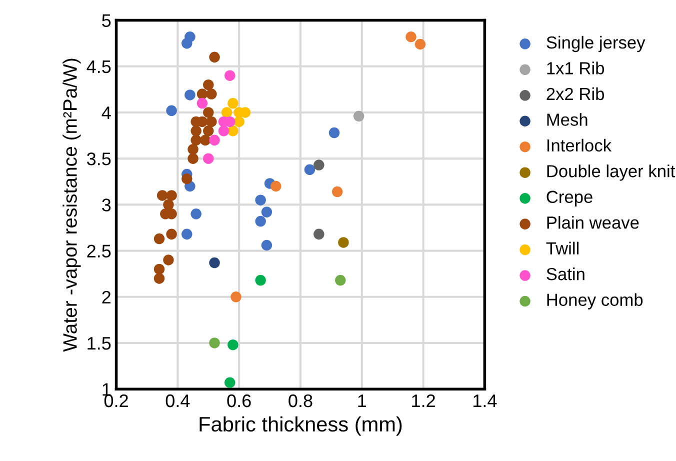 Image resolution: width=676 pixels, height=461 pixels. Describe the element at coordinates (106, 21) in the screenshot. I see `y-tick-label: 5` at that location.